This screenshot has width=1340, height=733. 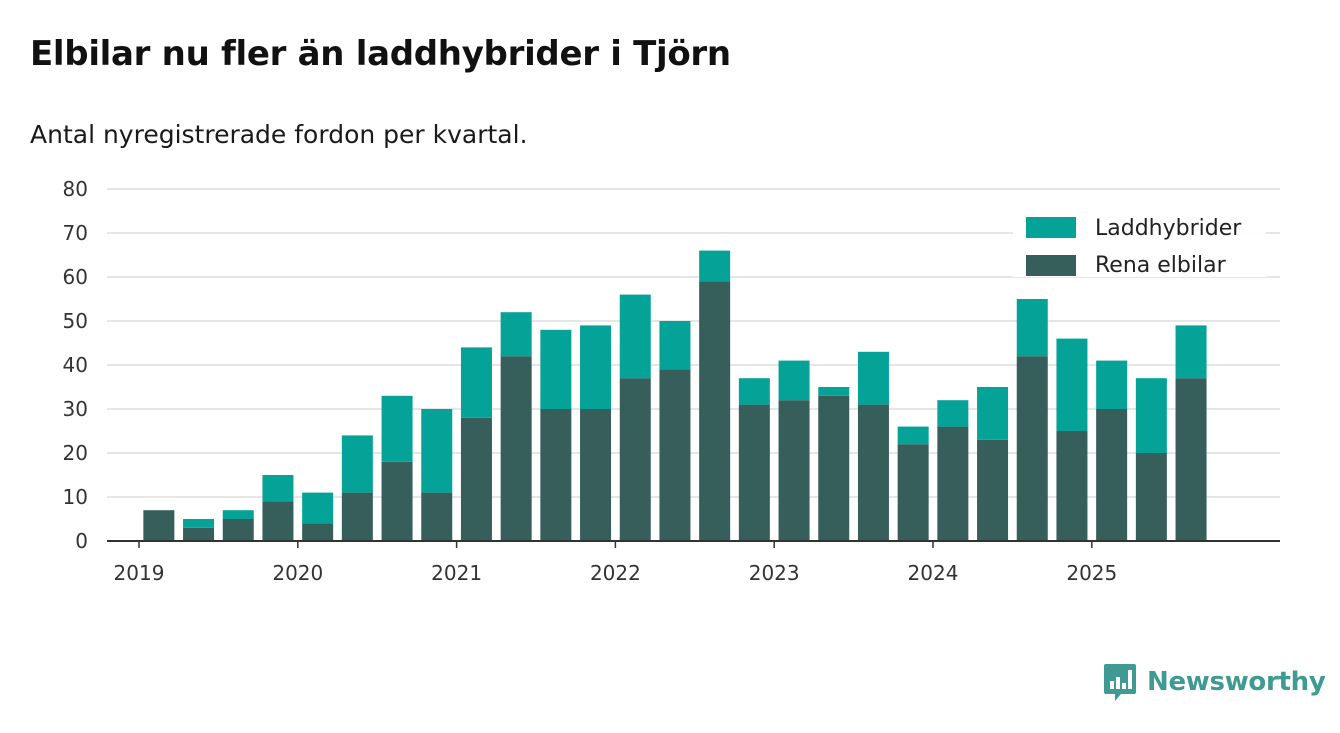 What do you see at coordinates (635, 336) in the screenshot?
I see `bar-laddhybrider-2022-Q2` at bounding box center [635, 336].